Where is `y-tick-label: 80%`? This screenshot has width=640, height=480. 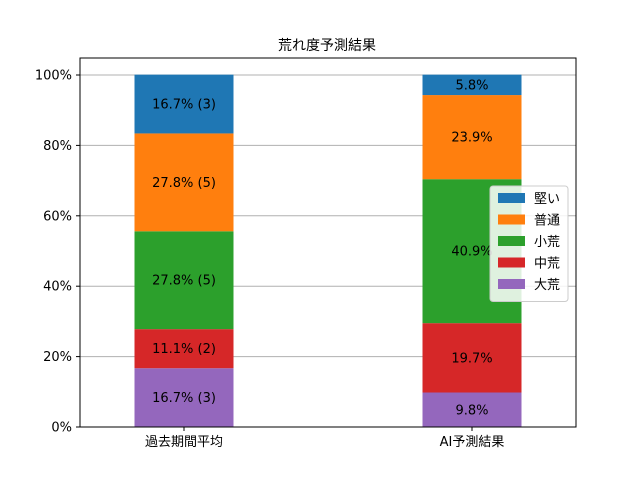
y-tick-label: 80% is located at coordinates (57, 146).